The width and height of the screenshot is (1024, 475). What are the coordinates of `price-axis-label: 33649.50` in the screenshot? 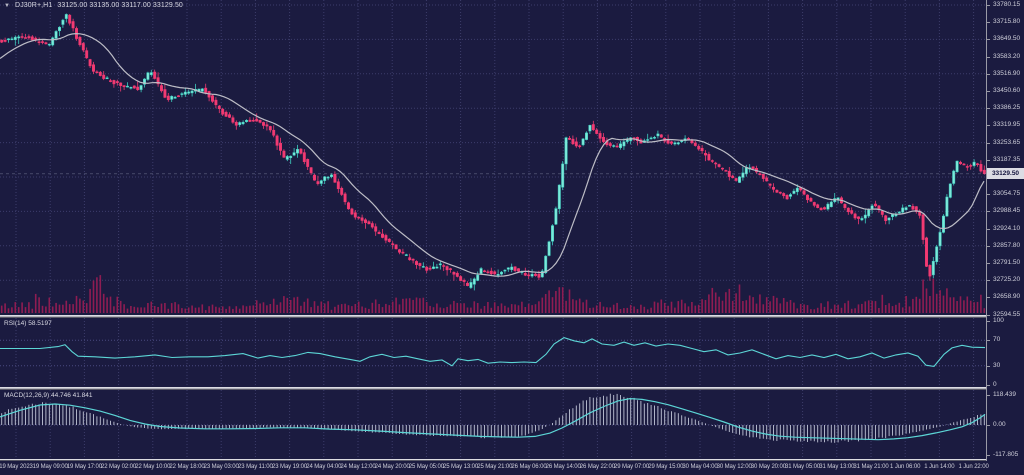 It's located at (1007, 39).